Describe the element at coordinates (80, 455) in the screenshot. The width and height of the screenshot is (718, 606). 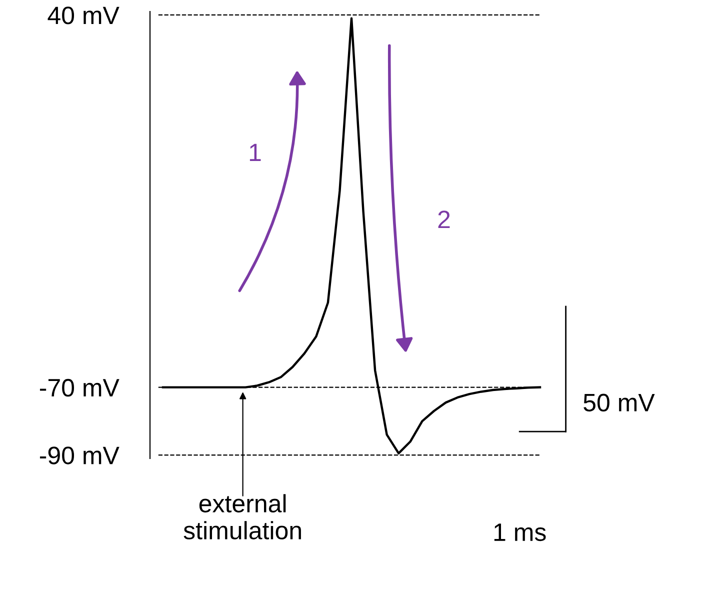
I see `y-tick-label: -90 mV` at that location.